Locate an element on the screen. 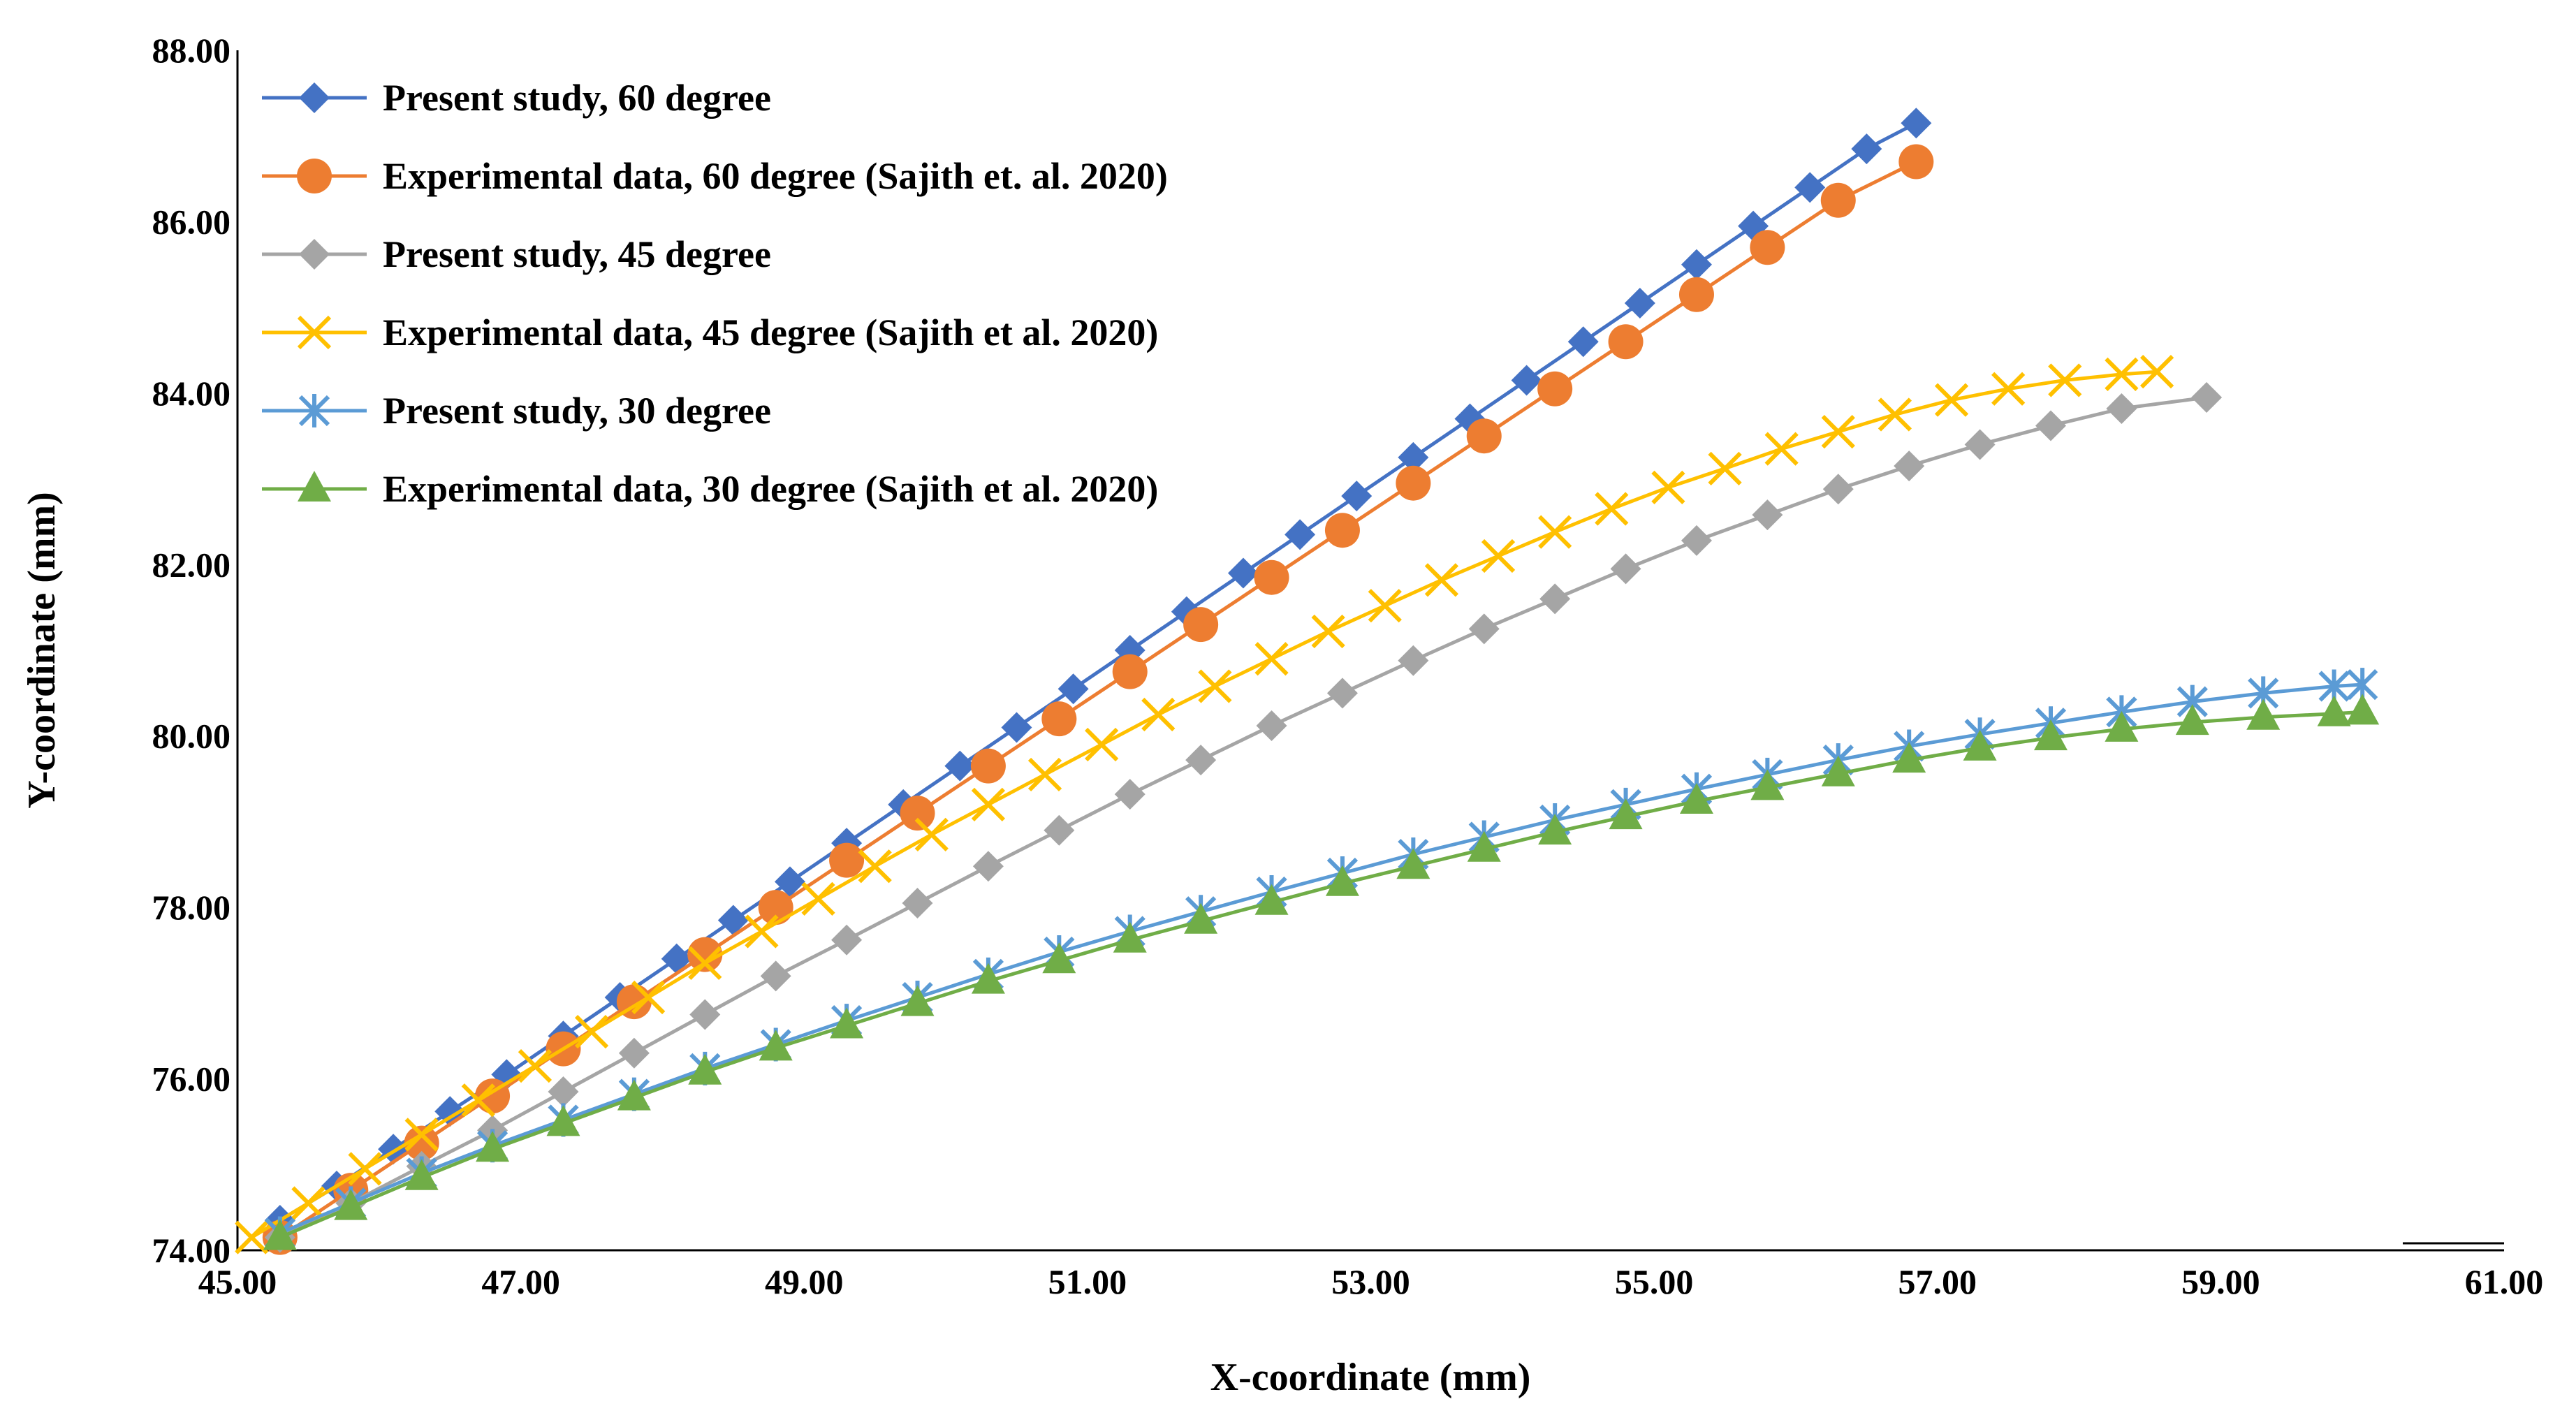 This screenshot has height=1420, width=2576. legend-item: Present study, 30 degree is located at coordinates (516, 411).